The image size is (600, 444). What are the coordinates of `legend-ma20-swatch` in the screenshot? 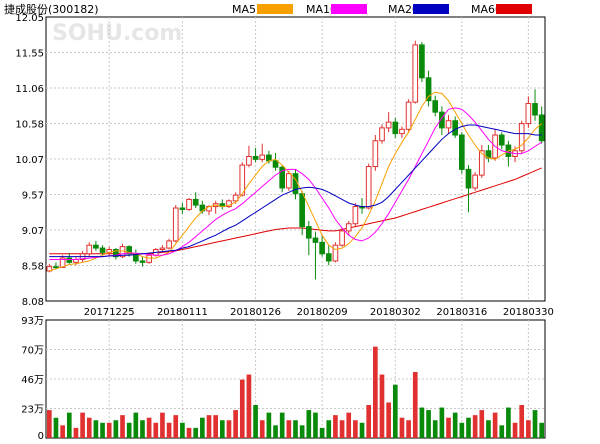 It's located at (431, 9).